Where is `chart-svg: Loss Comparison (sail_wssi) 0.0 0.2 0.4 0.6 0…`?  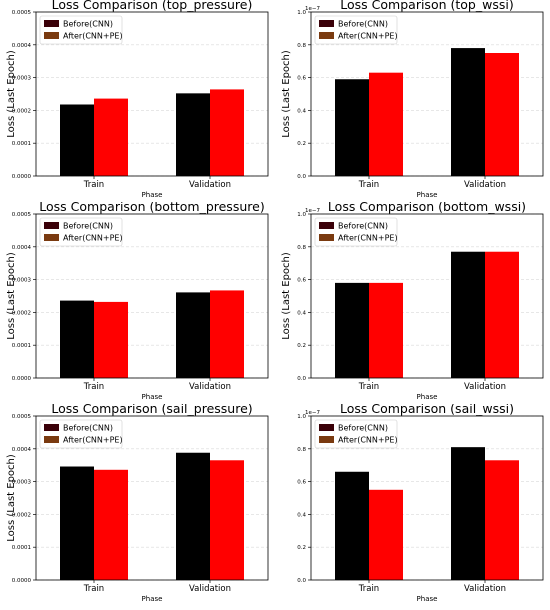 chart-svg: Loss Comparison (sail_wssi) 0.0 0.2 0.4 0.6 0… is located at coordinates (420, 502).